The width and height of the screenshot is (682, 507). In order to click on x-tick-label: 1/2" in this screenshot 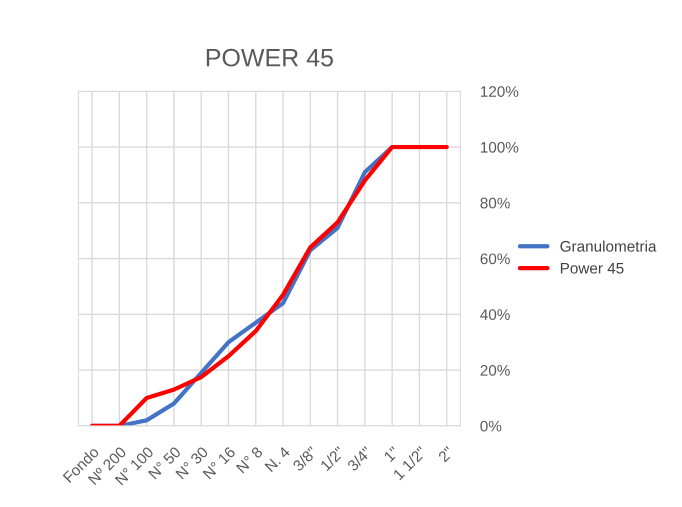, I will do `click(333, 459)`.